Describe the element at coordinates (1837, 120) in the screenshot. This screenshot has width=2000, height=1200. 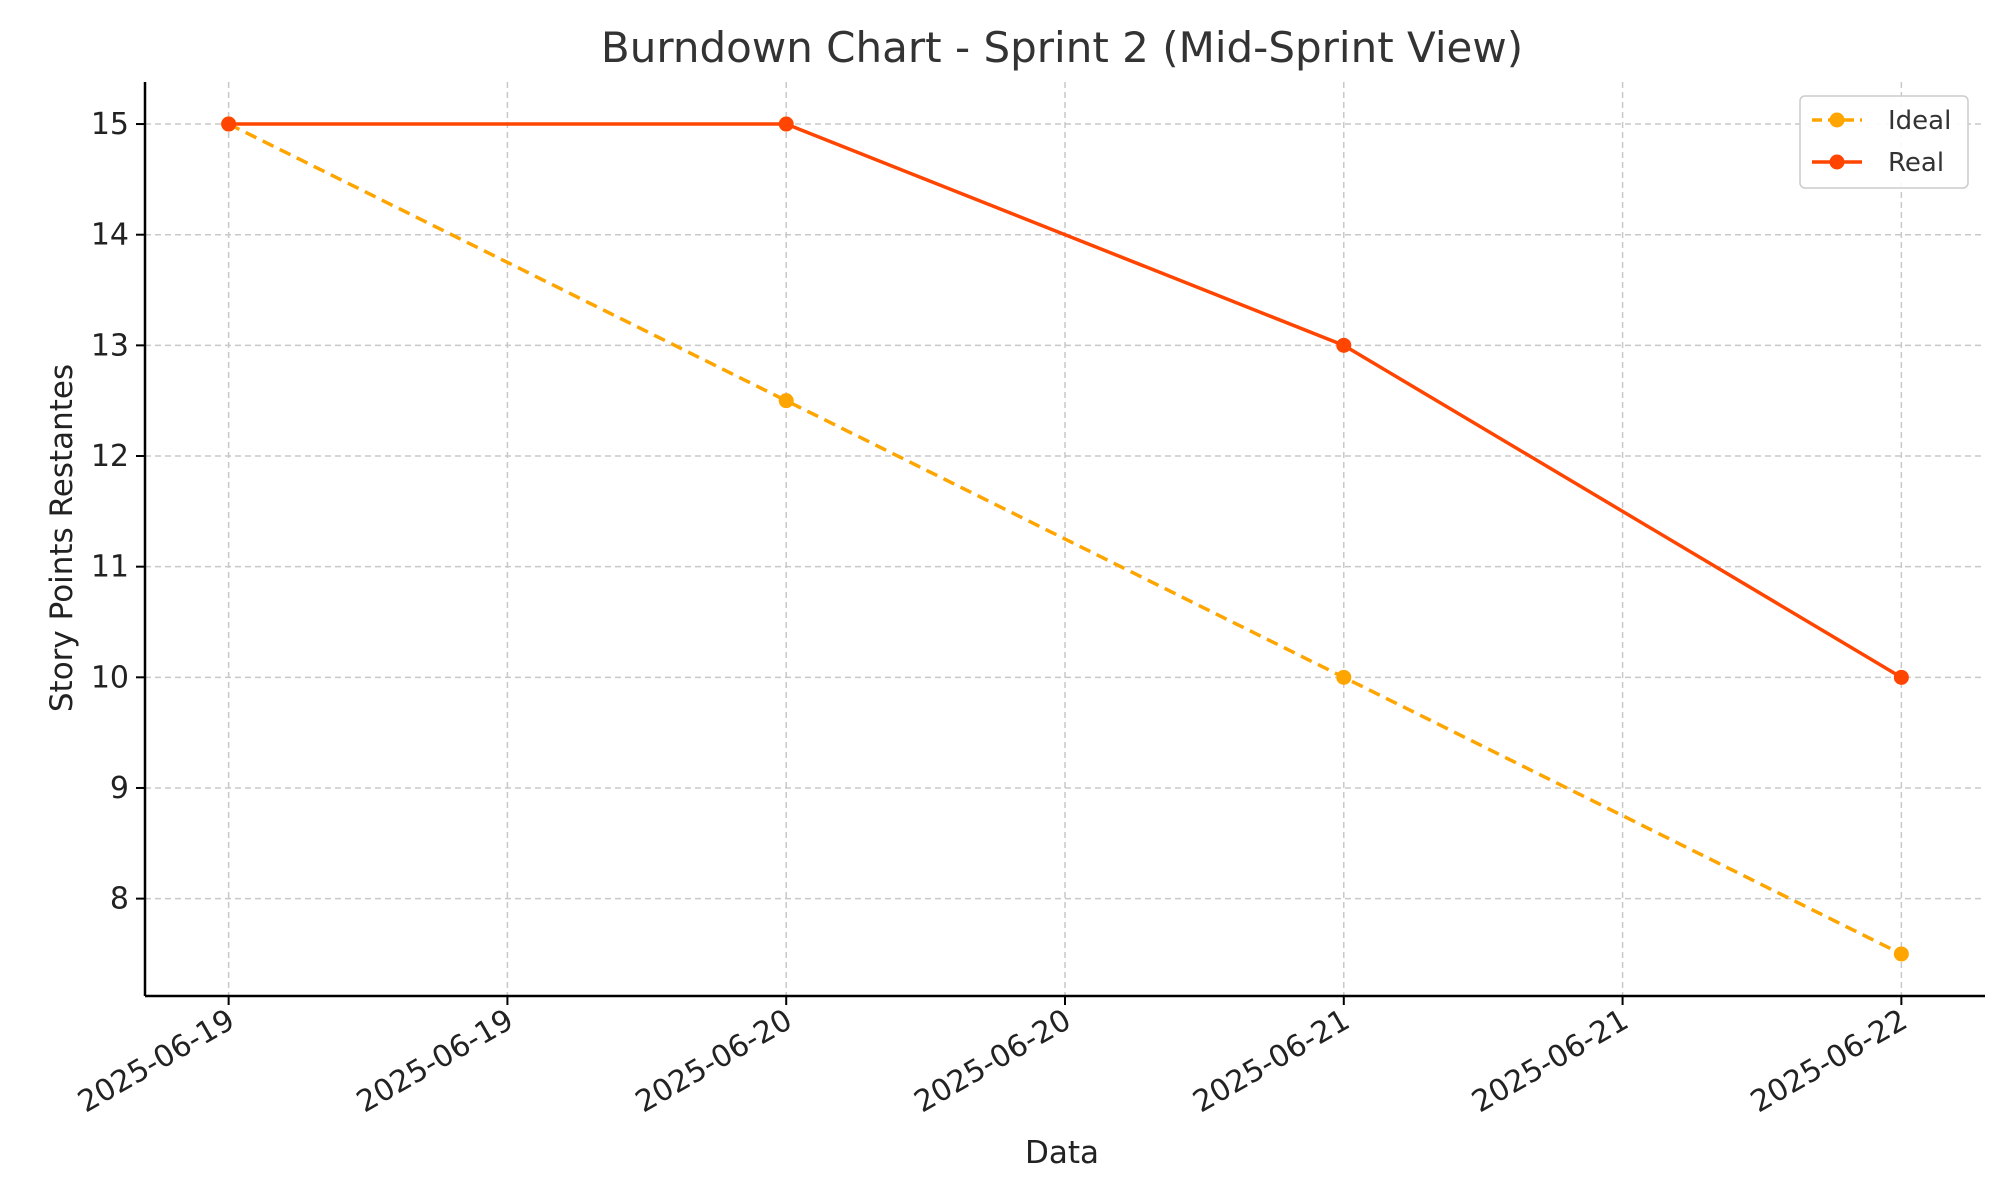
I see `legend-marker-ideal` at that location.